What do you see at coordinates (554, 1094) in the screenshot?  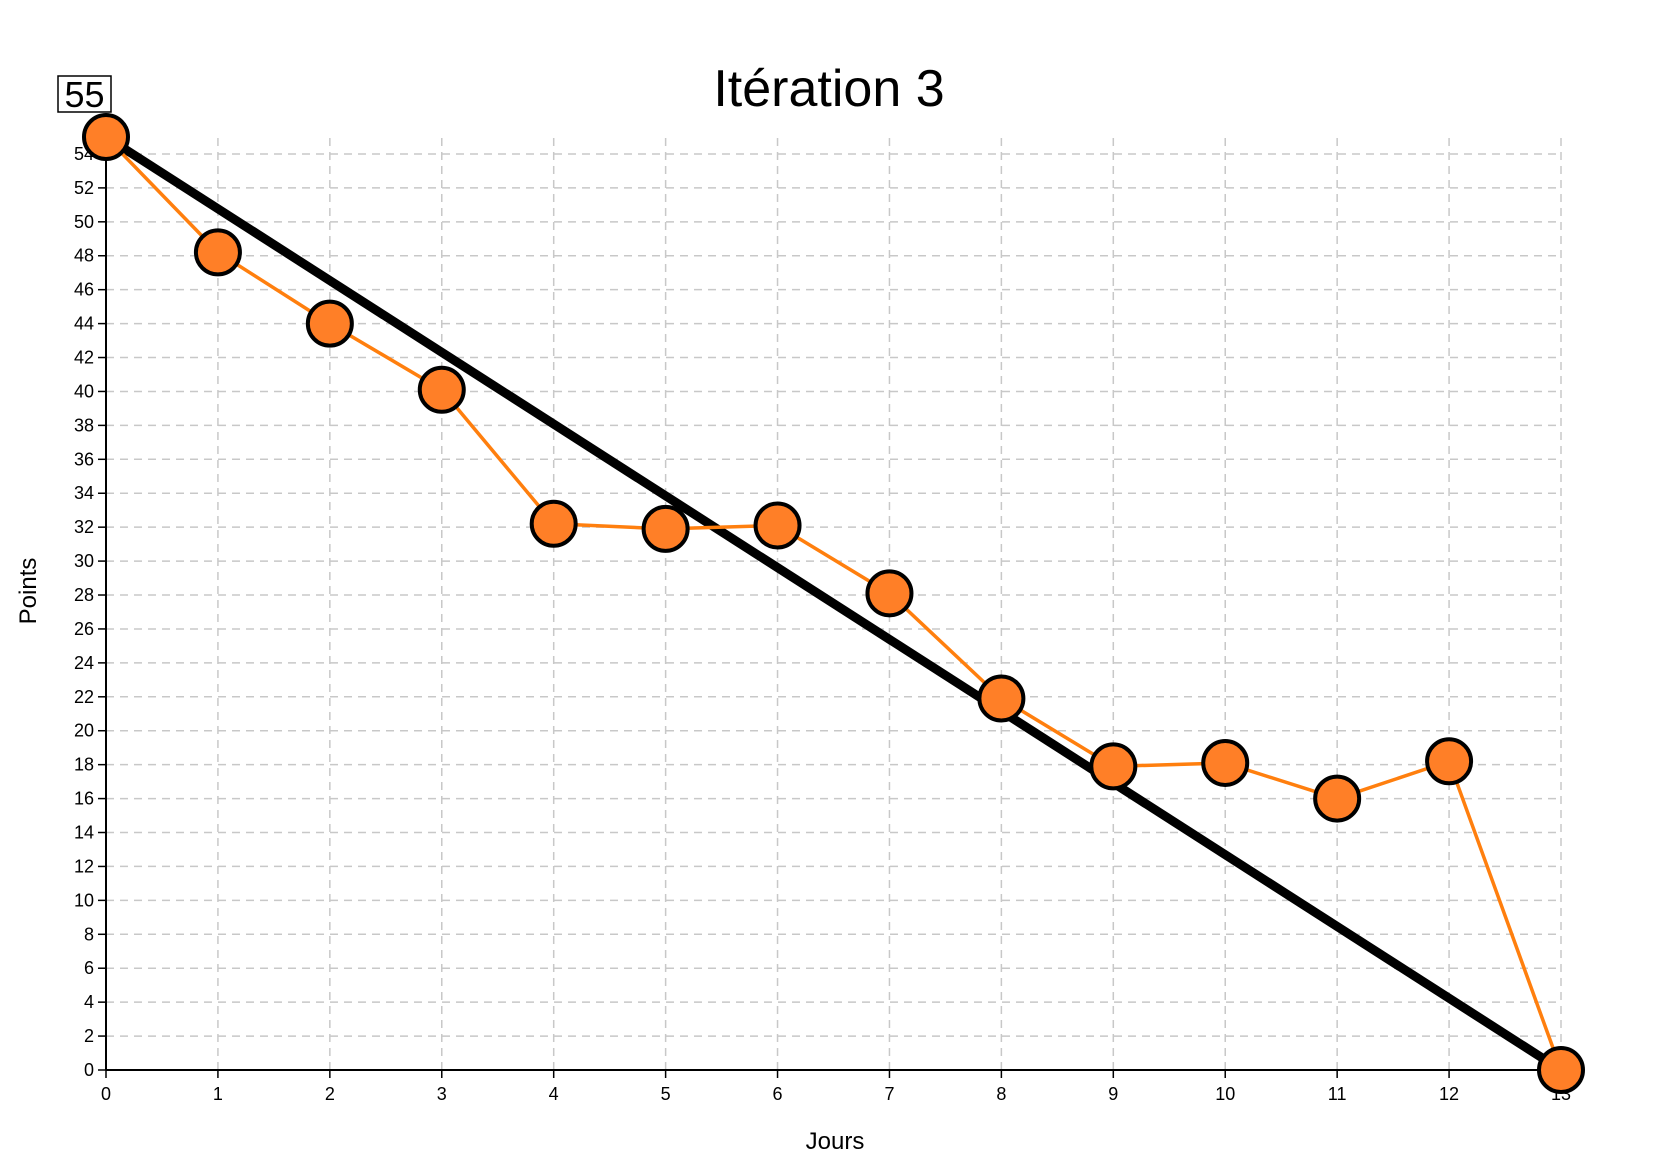 I see `x-tick-label-4: 4` at bounding box center [554, 1094].